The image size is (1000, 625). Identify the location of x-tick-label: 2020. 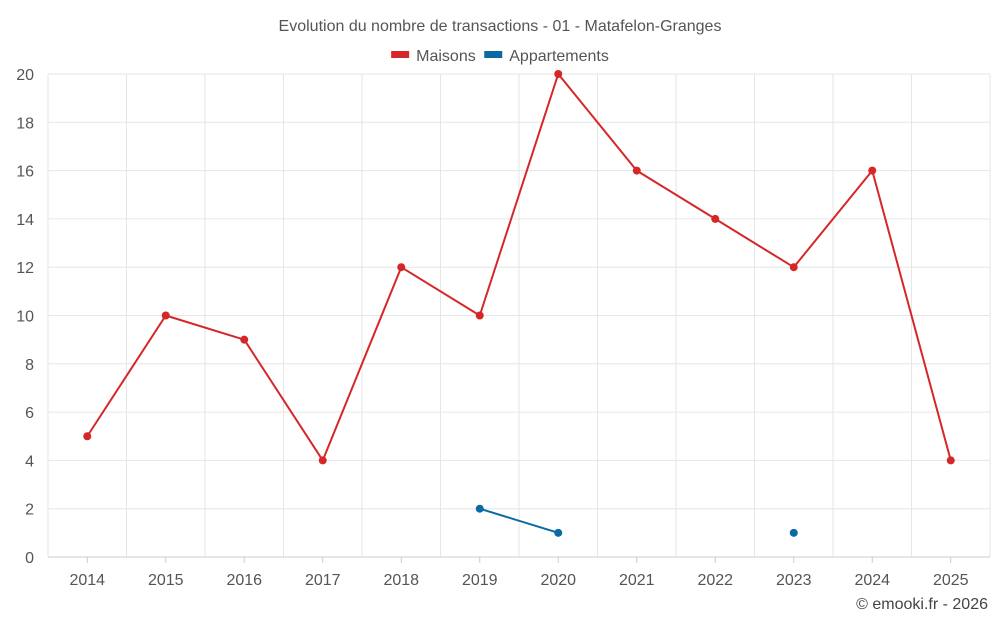
(558, 580).